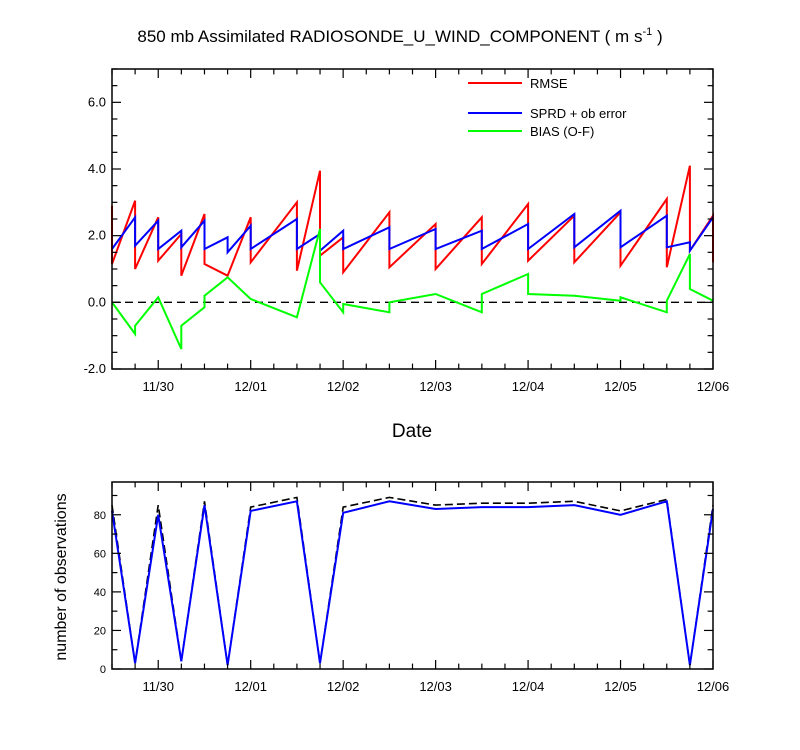 This screenshot has height=750, width=800. I want to click on chart-title-superscript: -1, so click(647, 32).